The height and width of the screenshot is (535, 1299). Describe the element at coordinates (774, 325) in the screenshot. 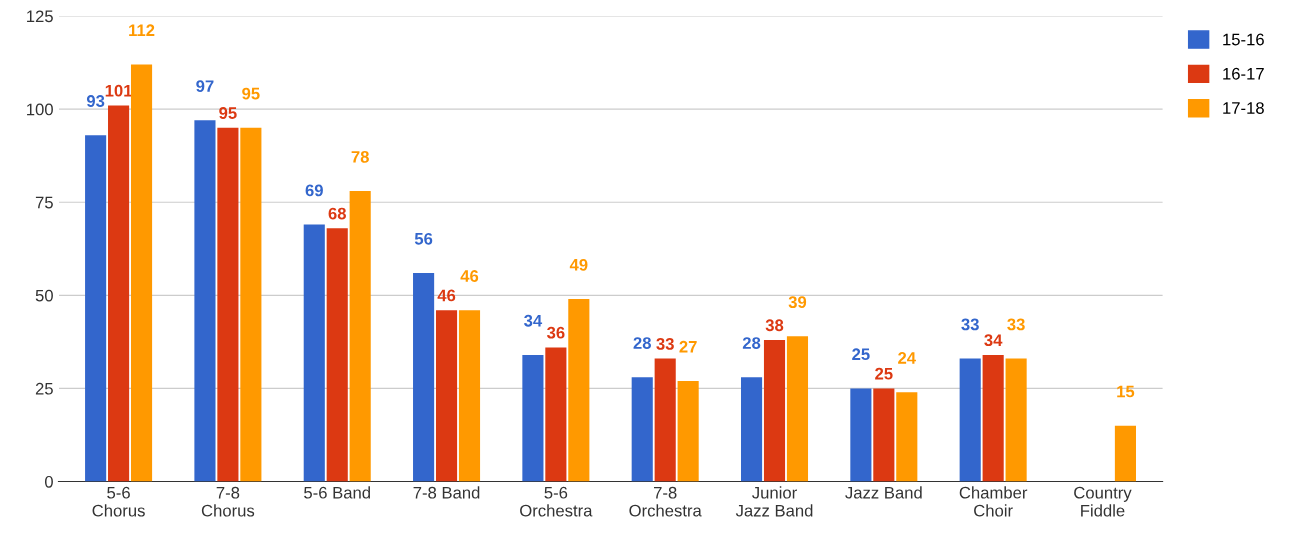

I see `data-label: 38` at that location.